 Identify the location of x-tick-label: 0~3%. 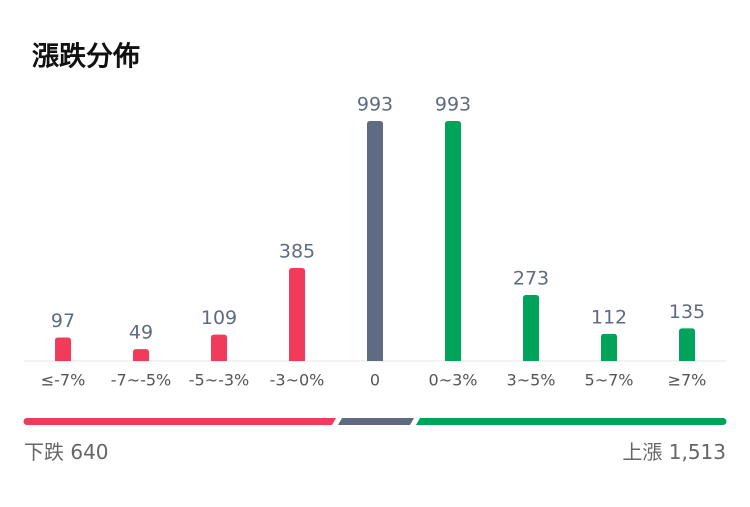
(453, 380).